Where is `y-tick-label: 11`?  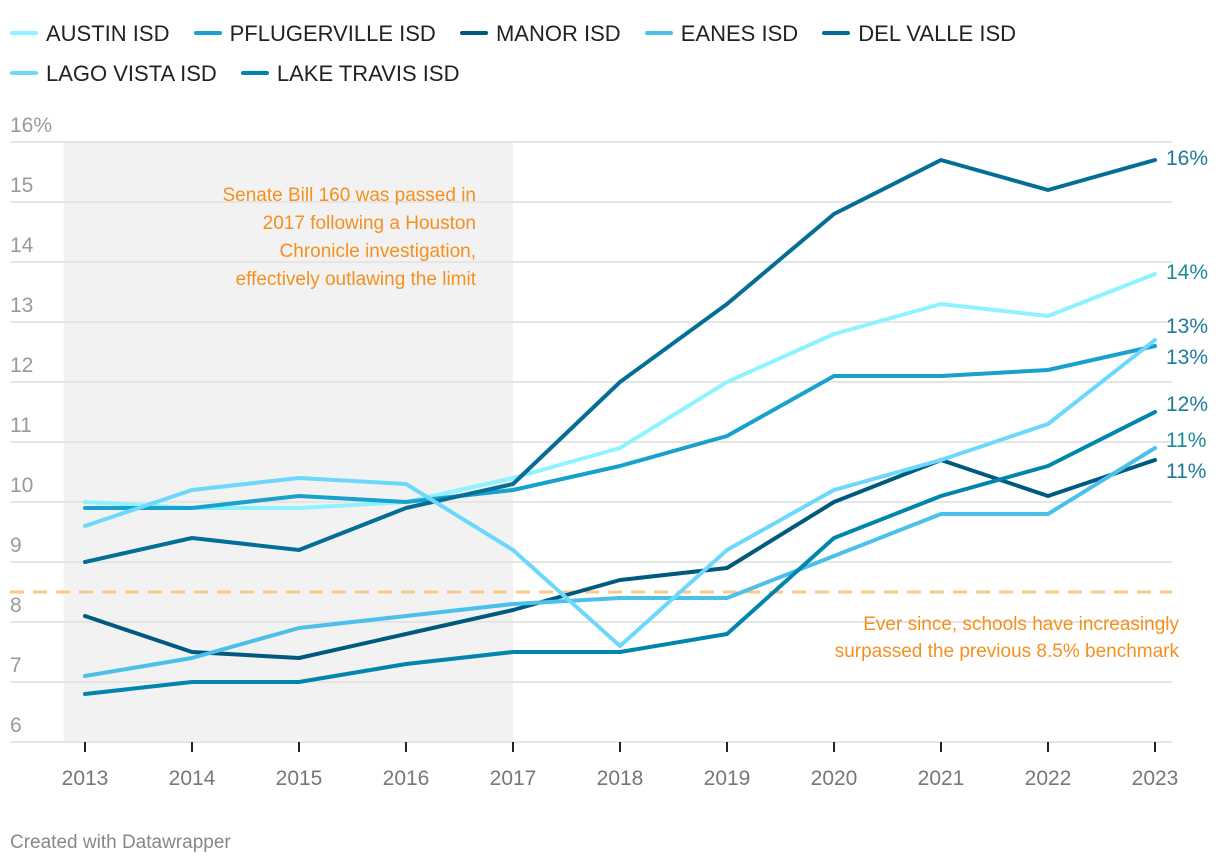 y-tick-label: 11 is located at coordinates (21, 425).